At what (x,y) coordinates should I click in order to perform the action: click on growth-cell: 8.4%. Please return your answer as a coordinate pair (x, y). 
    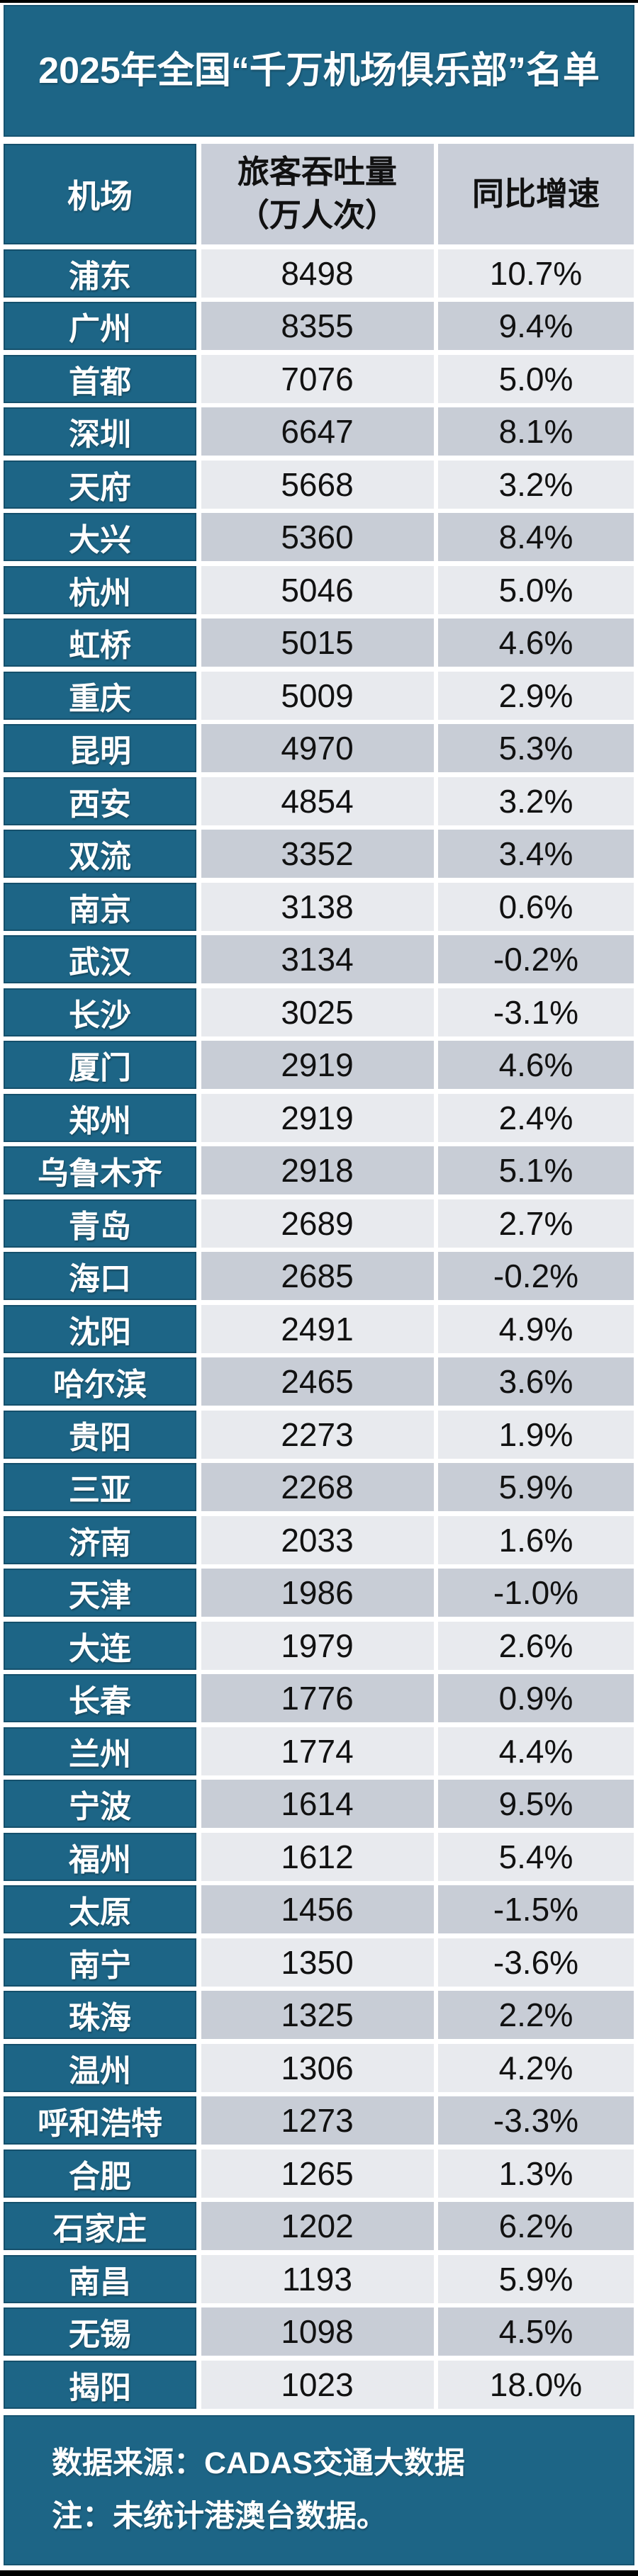
    Looking at the image, I should click on (536, 537).